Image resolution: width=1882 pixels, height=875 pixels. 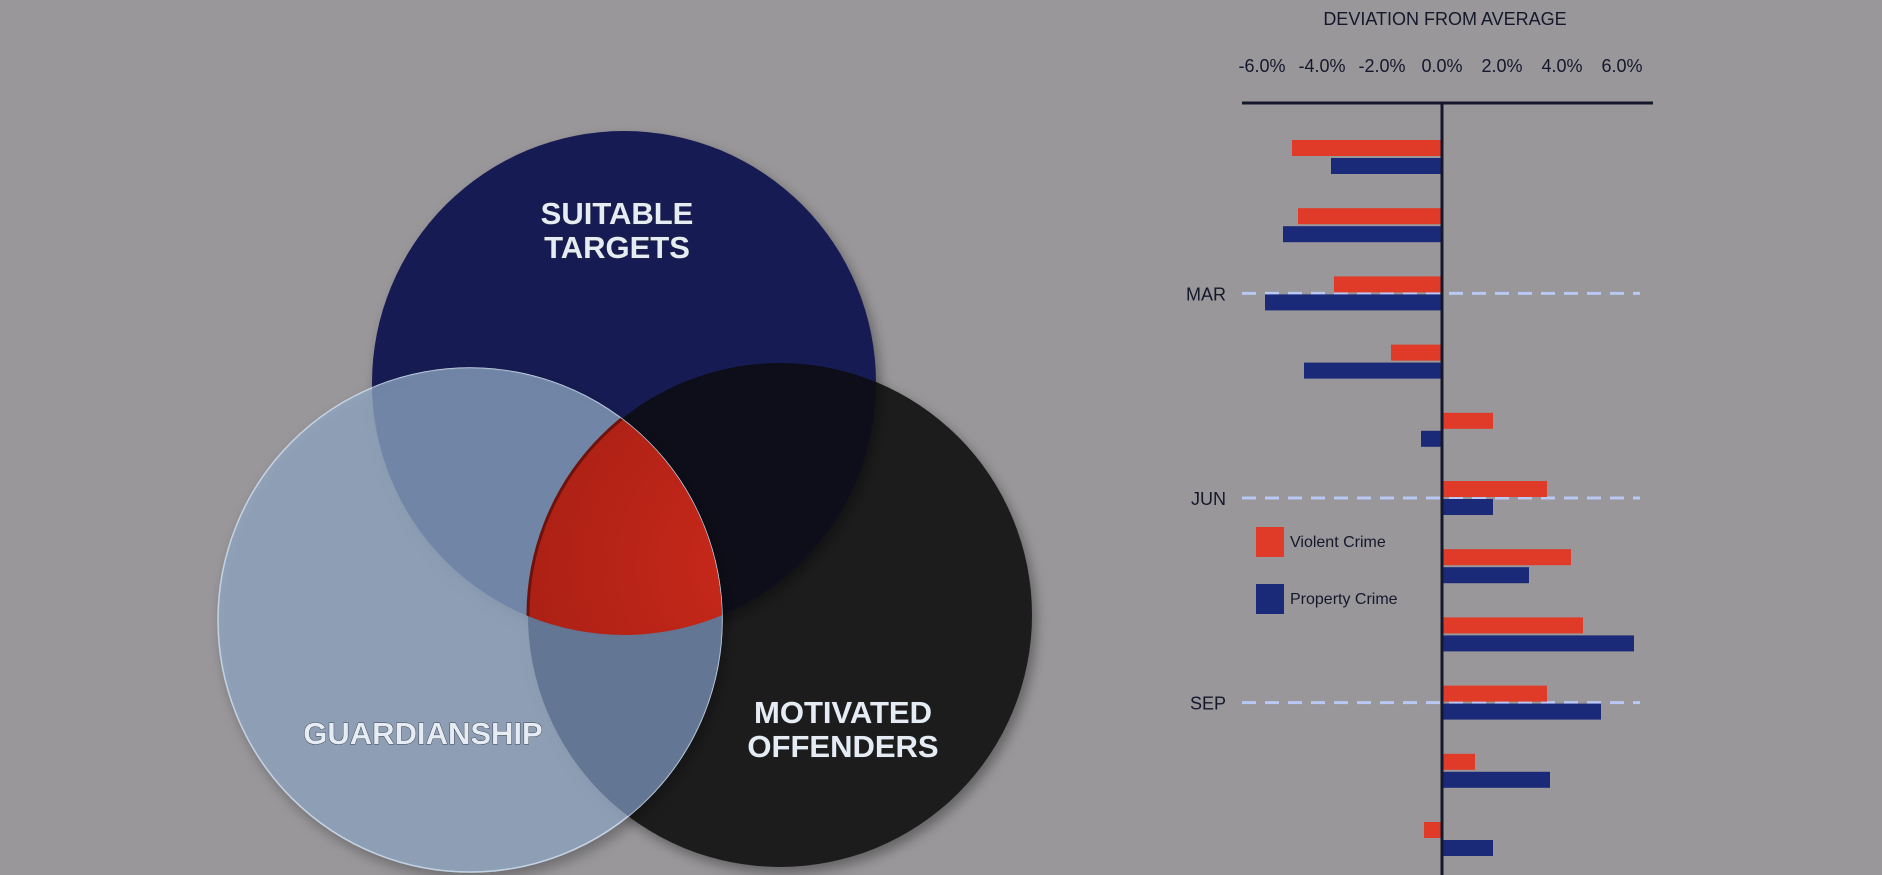 I want to click on month-label: SEP, so click(x=1208, y=704).